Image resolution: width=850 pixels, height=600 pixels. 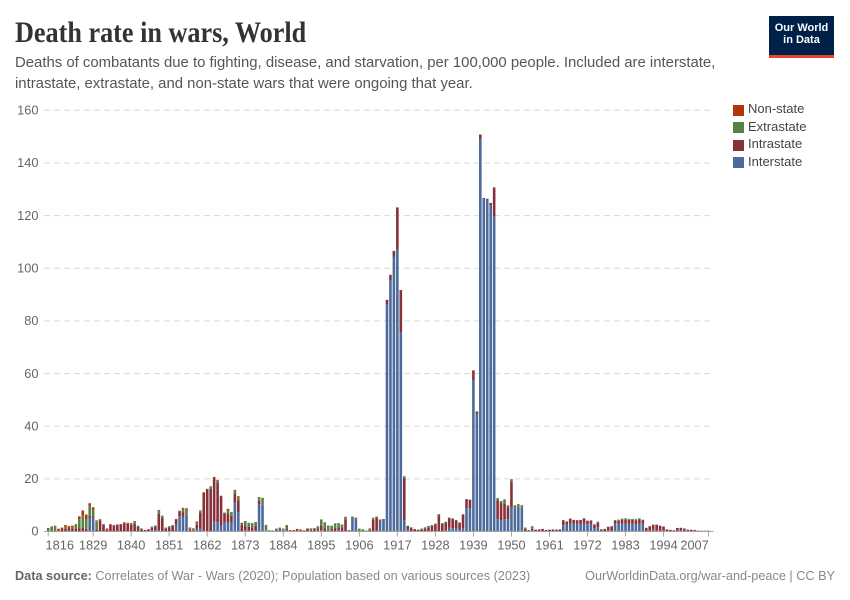 I want to click on svg-text: 1961, so click(x=549, y=545).